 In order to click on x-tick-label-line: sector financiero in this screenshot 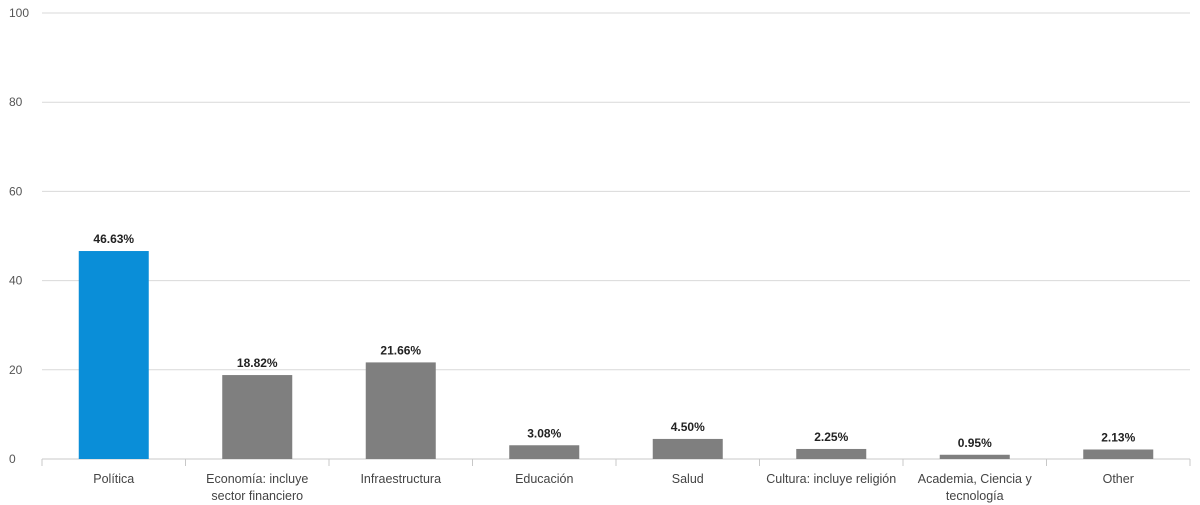, I will do `click(257, 496)`.